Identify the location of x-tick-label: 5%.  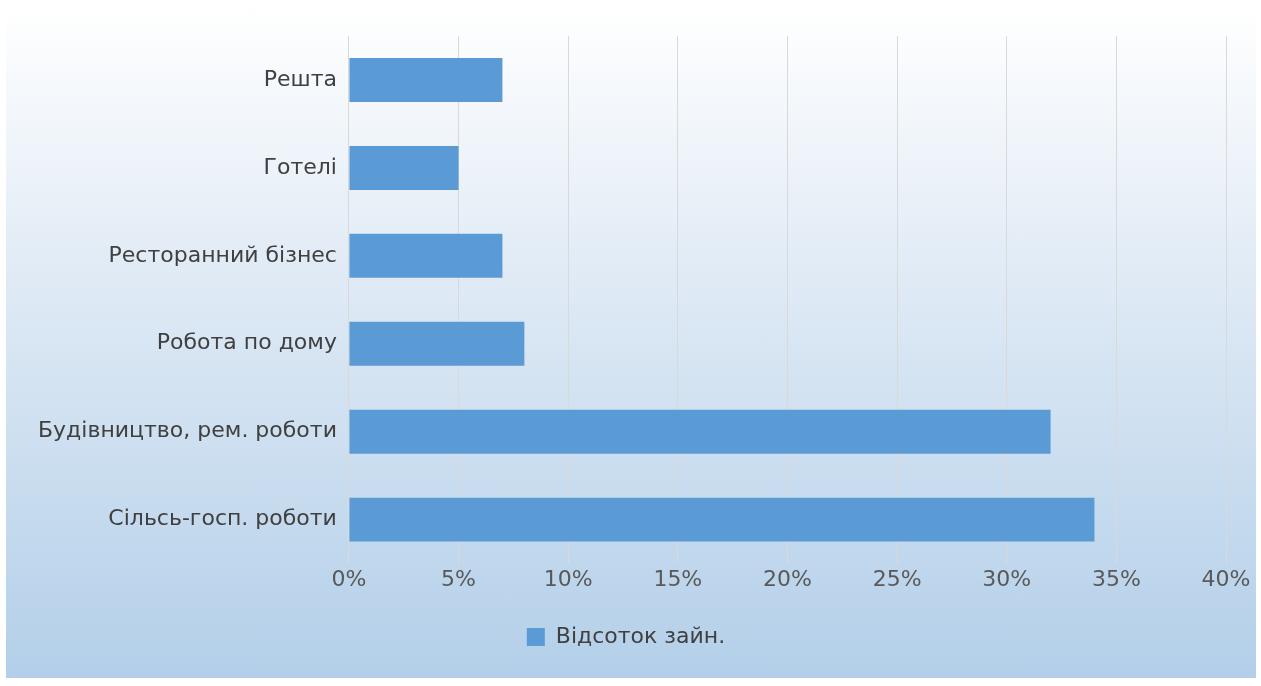
(459, 578).